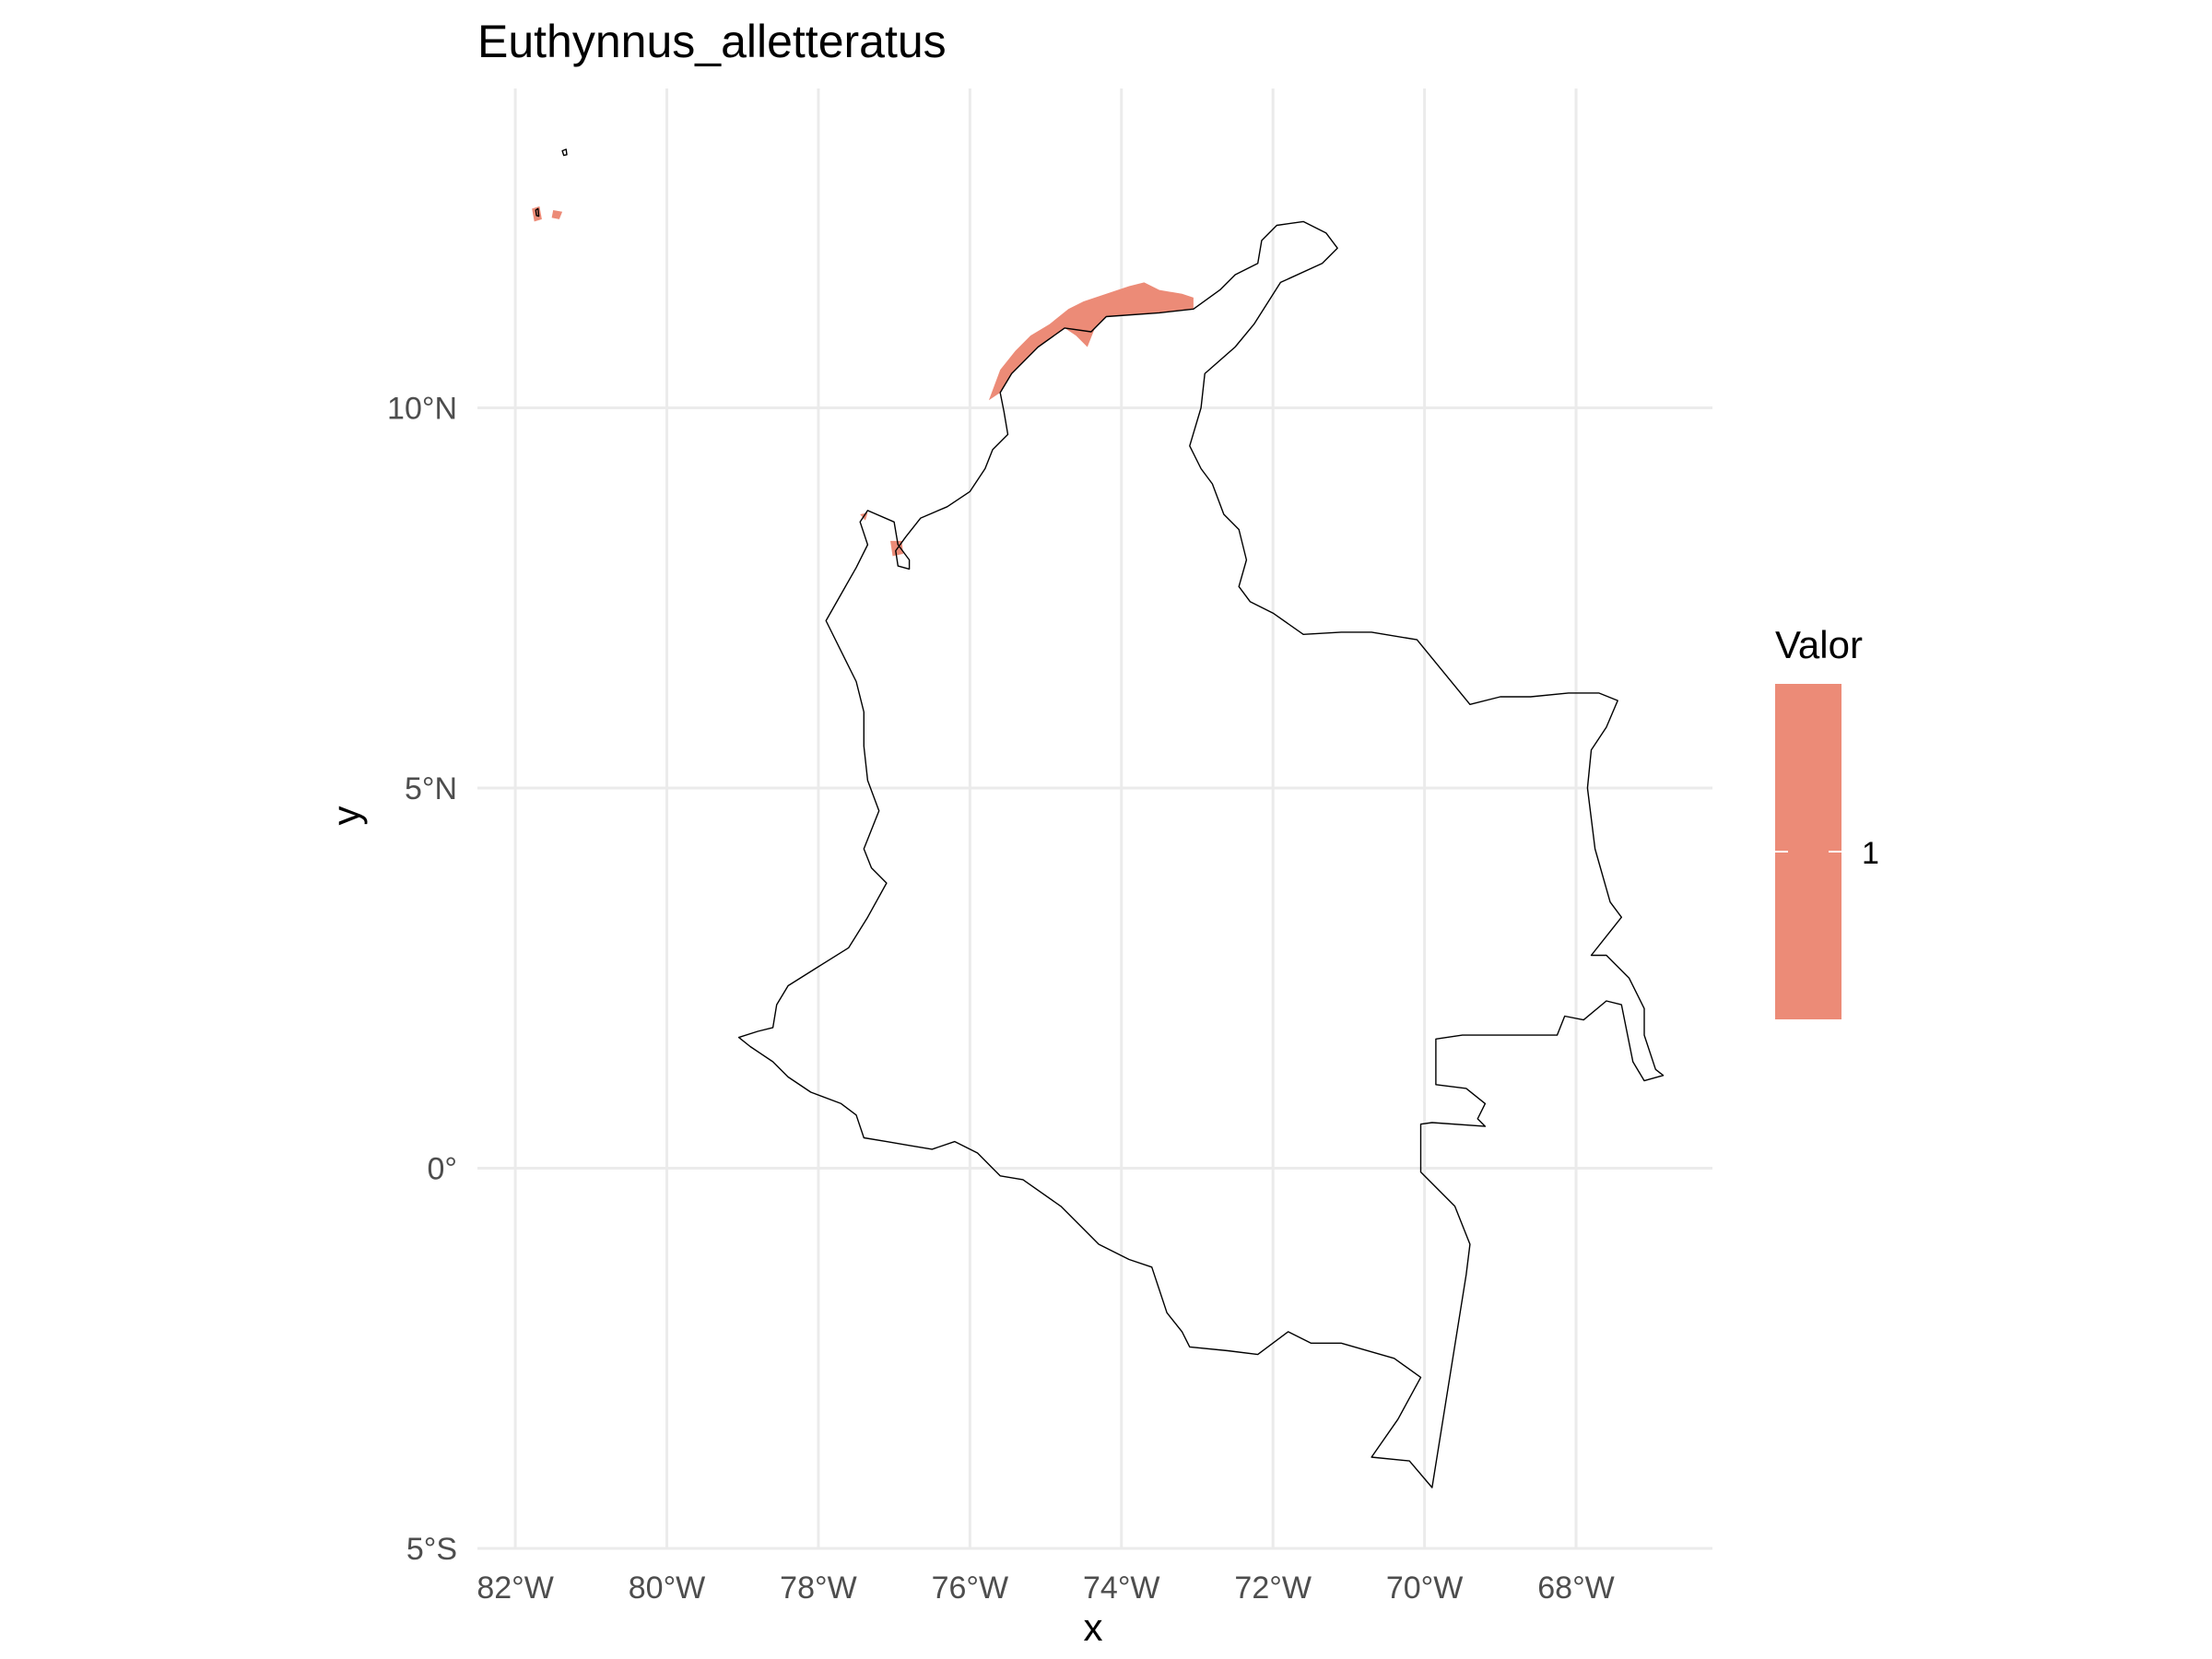  I want to click on x-tick-label-5: 72°W, so click(1273, 1588).